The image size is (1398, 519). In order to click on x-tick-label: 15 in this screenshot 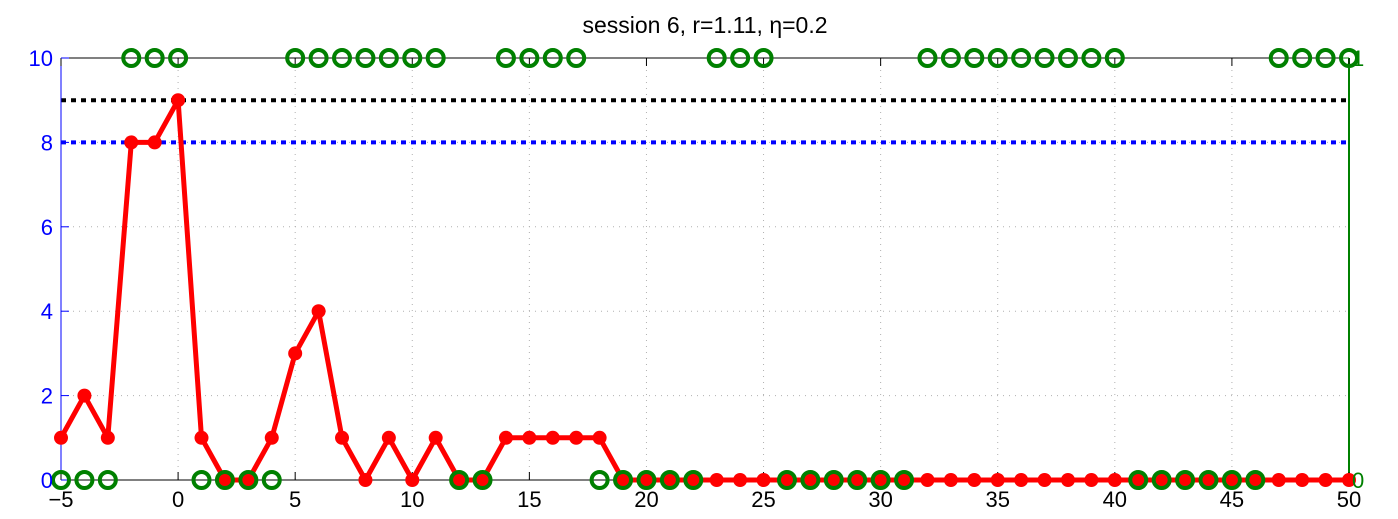, I will do `click(529, 499)`.